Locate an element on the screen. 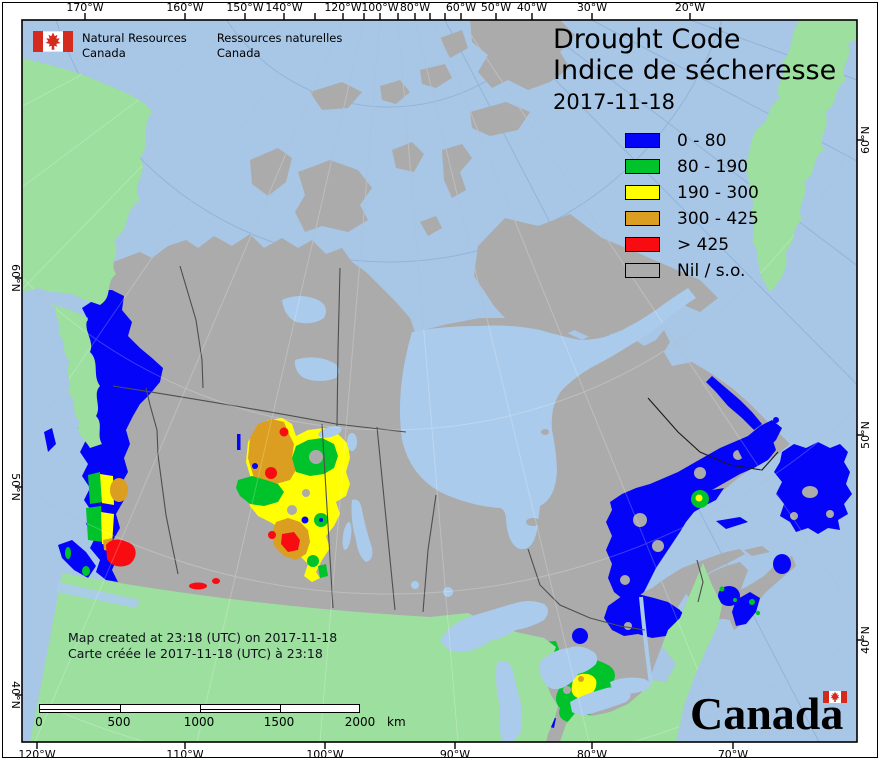 This screenshot has height=760, width=880. lon-label: 60°W is located at coordinates (461, 7).